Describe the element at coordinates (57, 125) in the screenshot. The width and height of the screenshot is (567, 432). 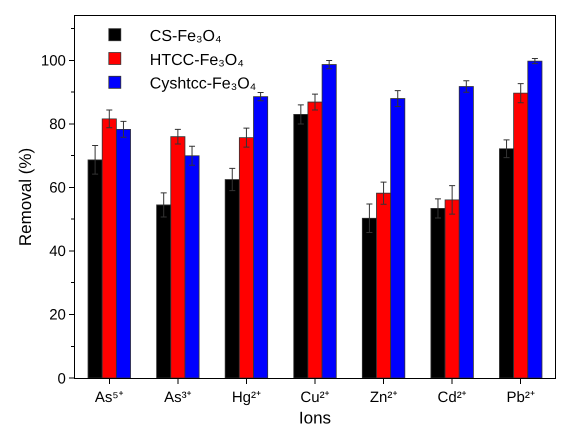
I see `y-tick-label: 80` at that location.